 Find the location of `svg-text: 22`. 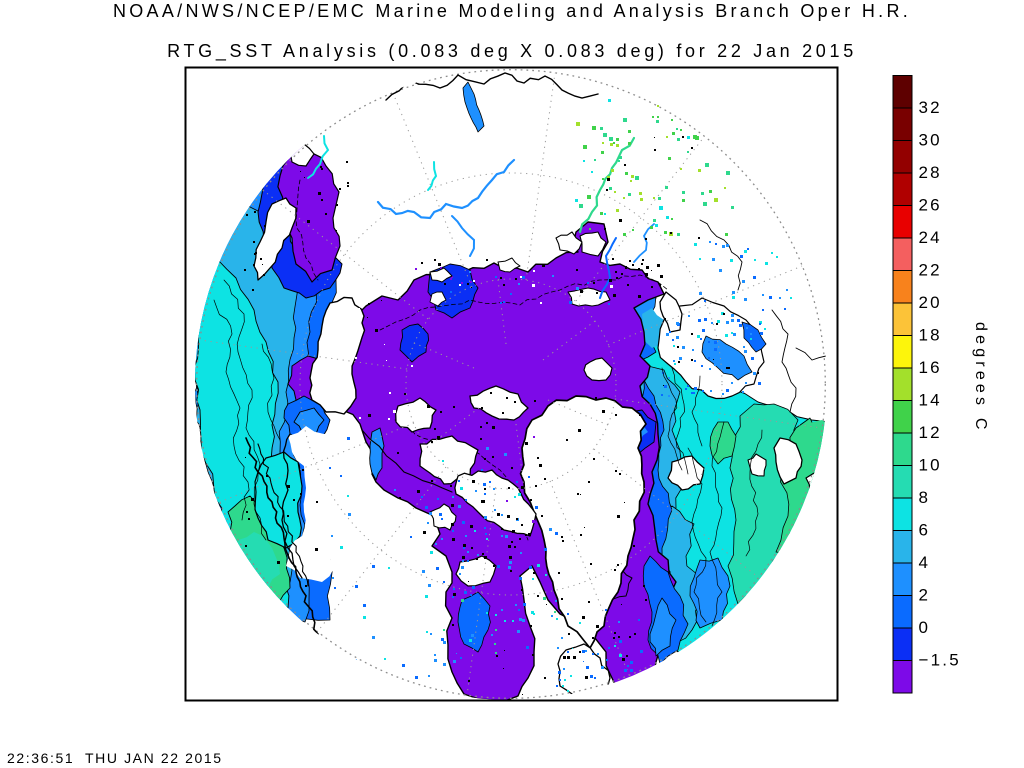

svg-text: 22 is located at coordinates (930, 270).